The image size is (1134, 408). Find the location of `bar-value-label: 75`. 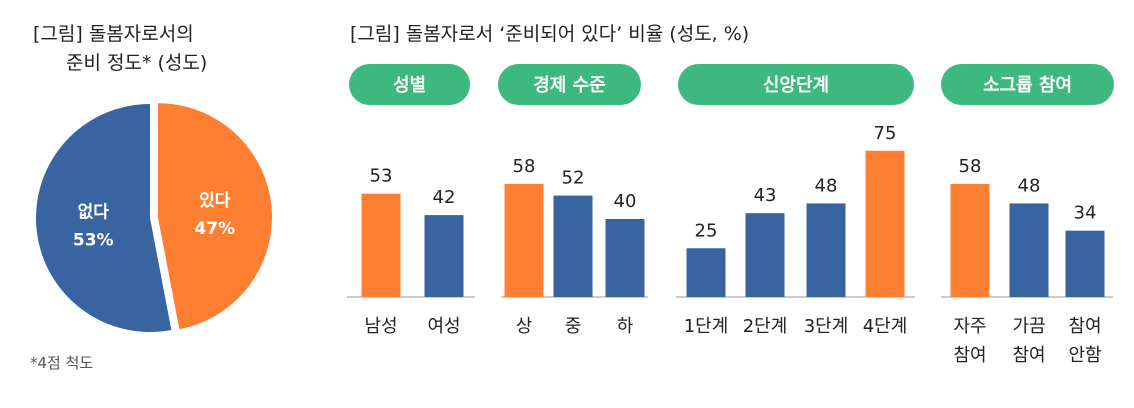

bar-value-label: 75 is located at coordinates (885, 133).